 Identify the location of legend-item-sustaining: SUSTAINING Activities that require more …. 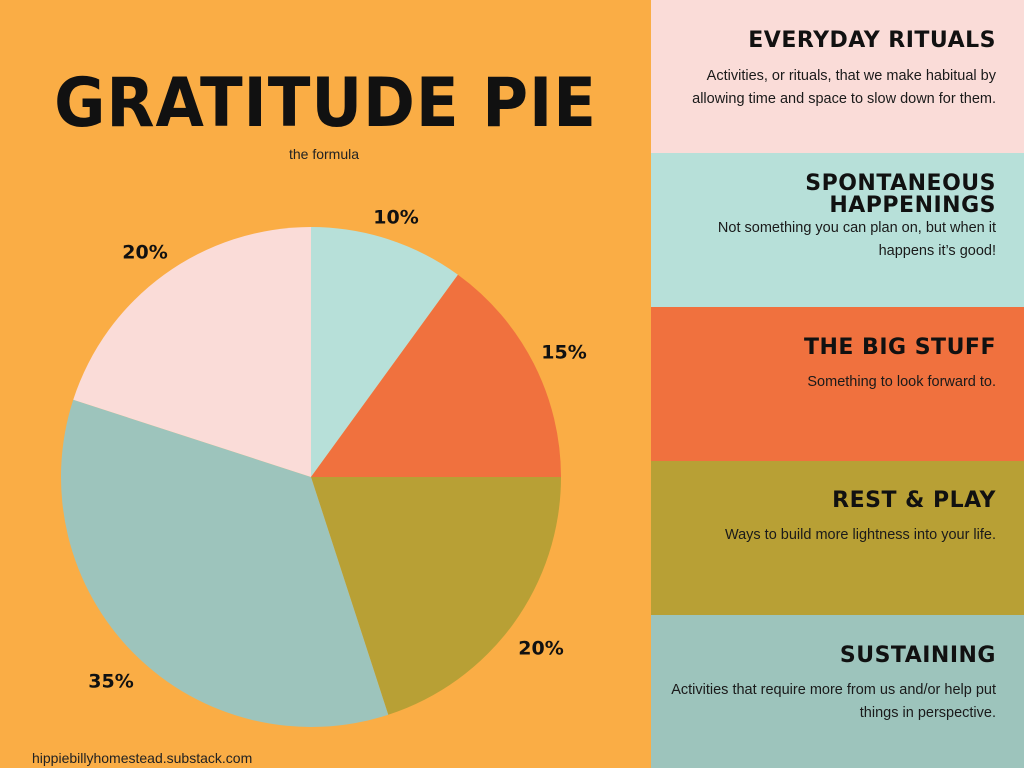
(837, 691).